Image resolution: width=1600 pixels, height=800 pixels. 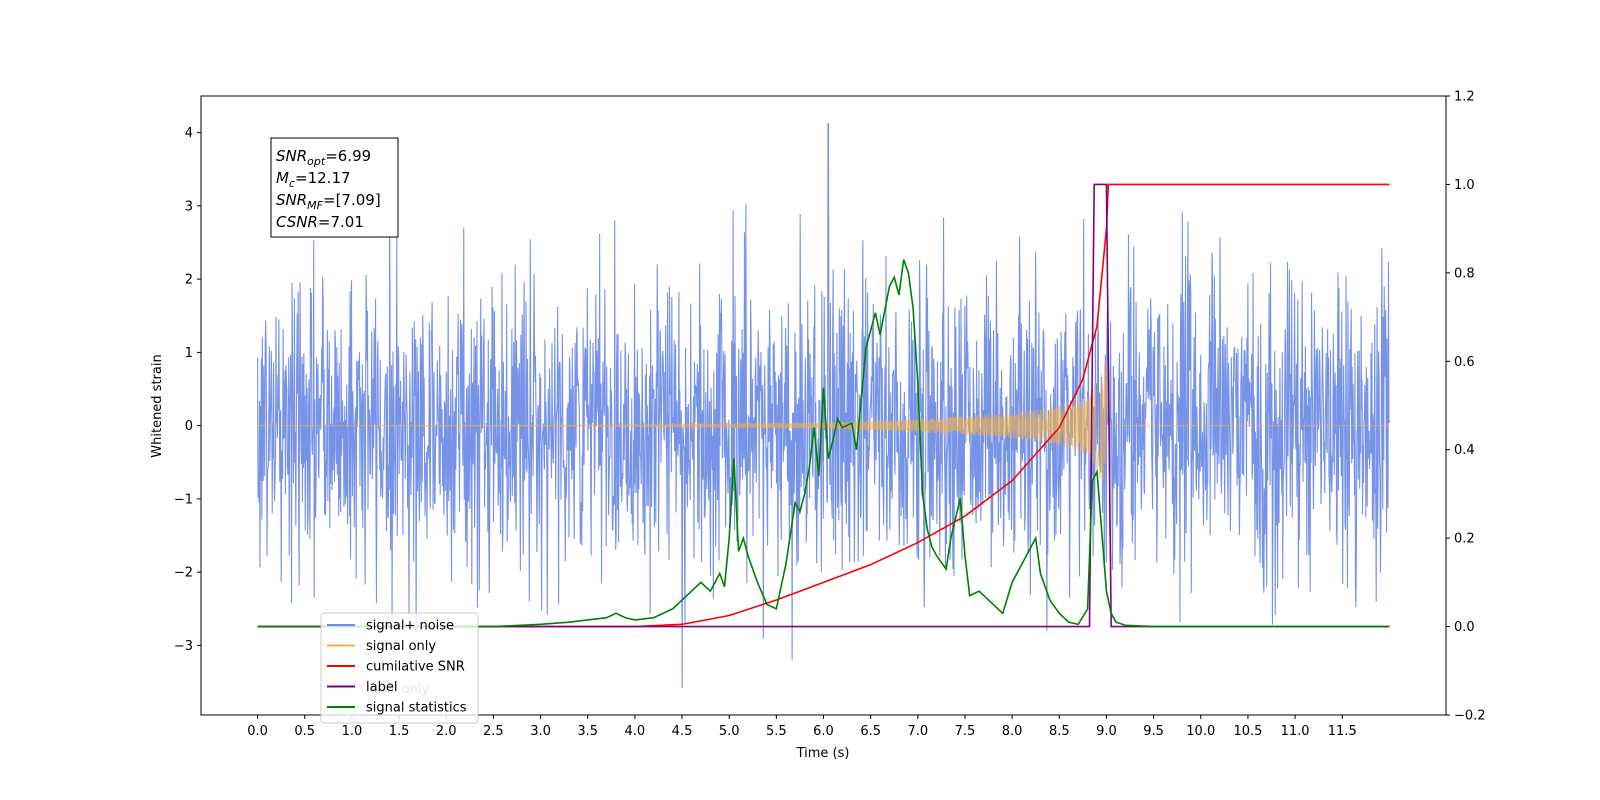 What do you see at coordinates (1464, 539) in the screenshot?
I see `y-right-tick-label: 0.2` at bounding box center [1464, 539].